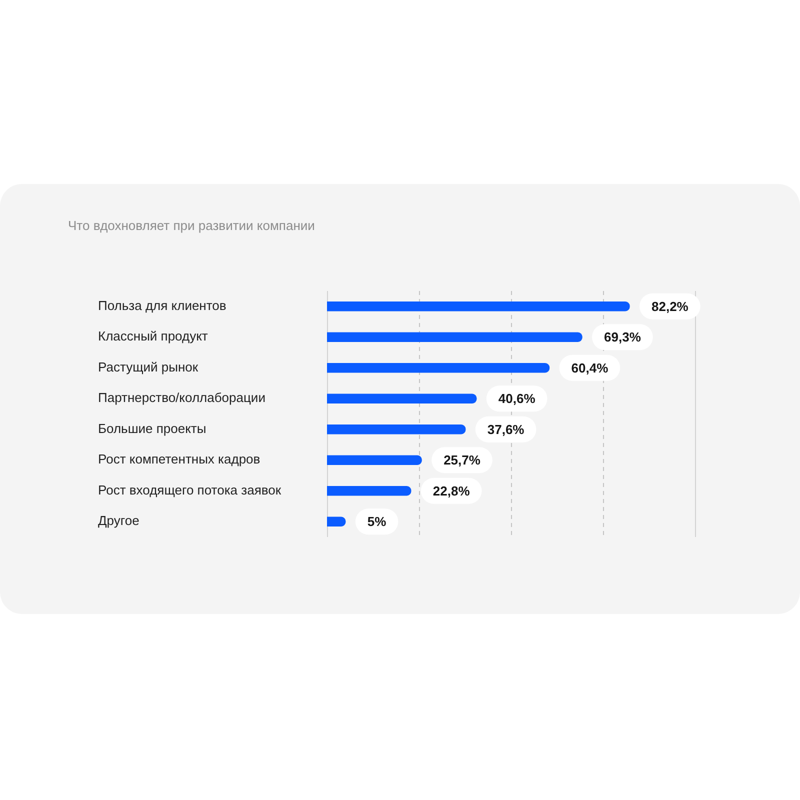 Image resolution: width=800 pixels, height=800 pixels. Describe the element at coordinates (182, 398) in the screenshot. I see `y-tick-label: Партнерство/коллаборации` at that location.